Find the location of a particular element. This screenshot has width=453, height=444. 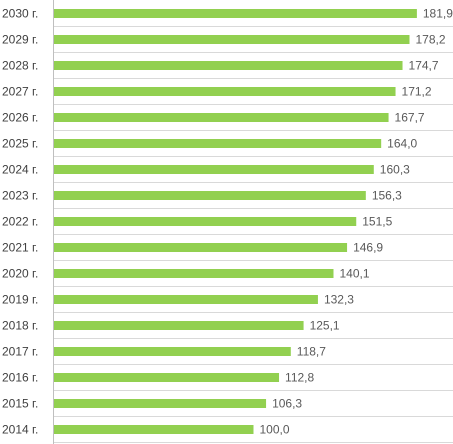

value-label: 106,3 is located at coordinates (287, 404).